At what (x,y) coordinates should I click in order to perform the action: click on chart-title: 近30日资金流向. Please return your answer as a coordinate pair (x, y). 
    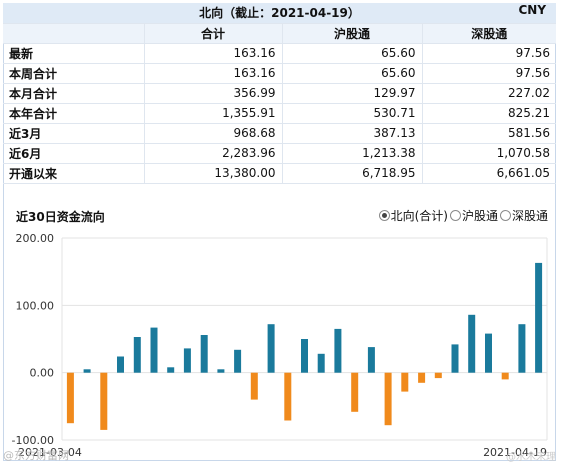
    Looking at the image, I should click on (60, 217).